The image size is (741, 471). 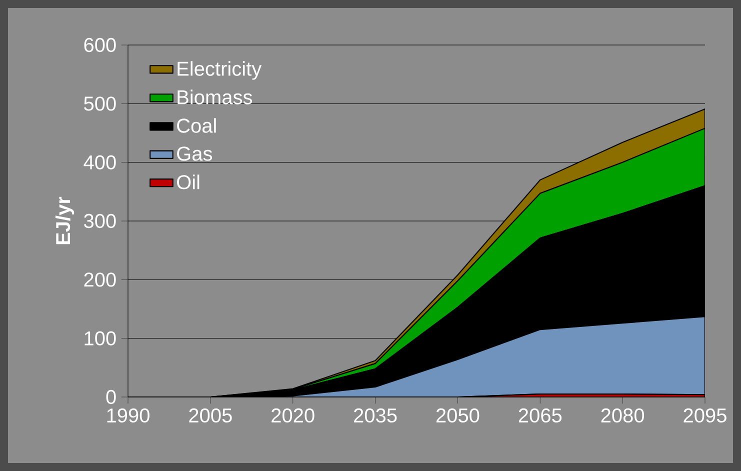 I want to click on x-tick-label: 2065, so click(x=540, y=415).